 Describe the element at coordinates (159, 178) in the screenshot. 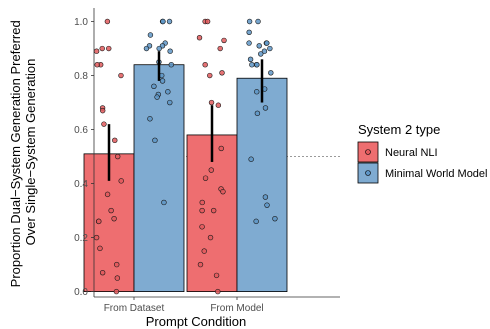

I see `bar-minimal-world-model-from-dataset` at that location.